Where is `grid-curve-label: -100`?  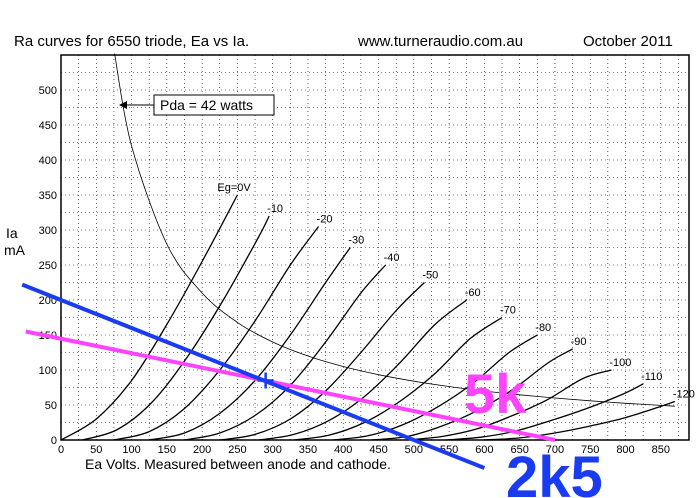
grid-curve-label: -100 is located at coordinates (620, 363).